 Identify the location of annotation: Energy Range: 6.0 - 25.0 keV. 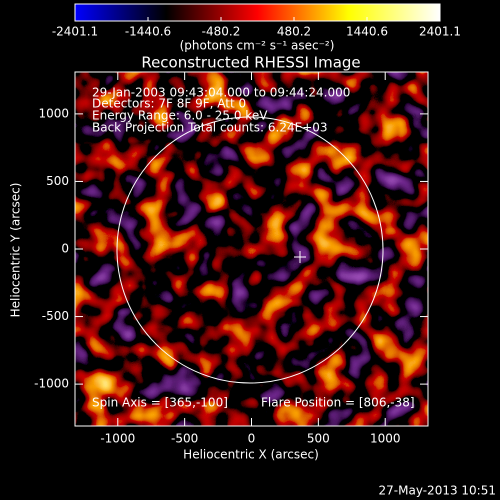
(180, 116).